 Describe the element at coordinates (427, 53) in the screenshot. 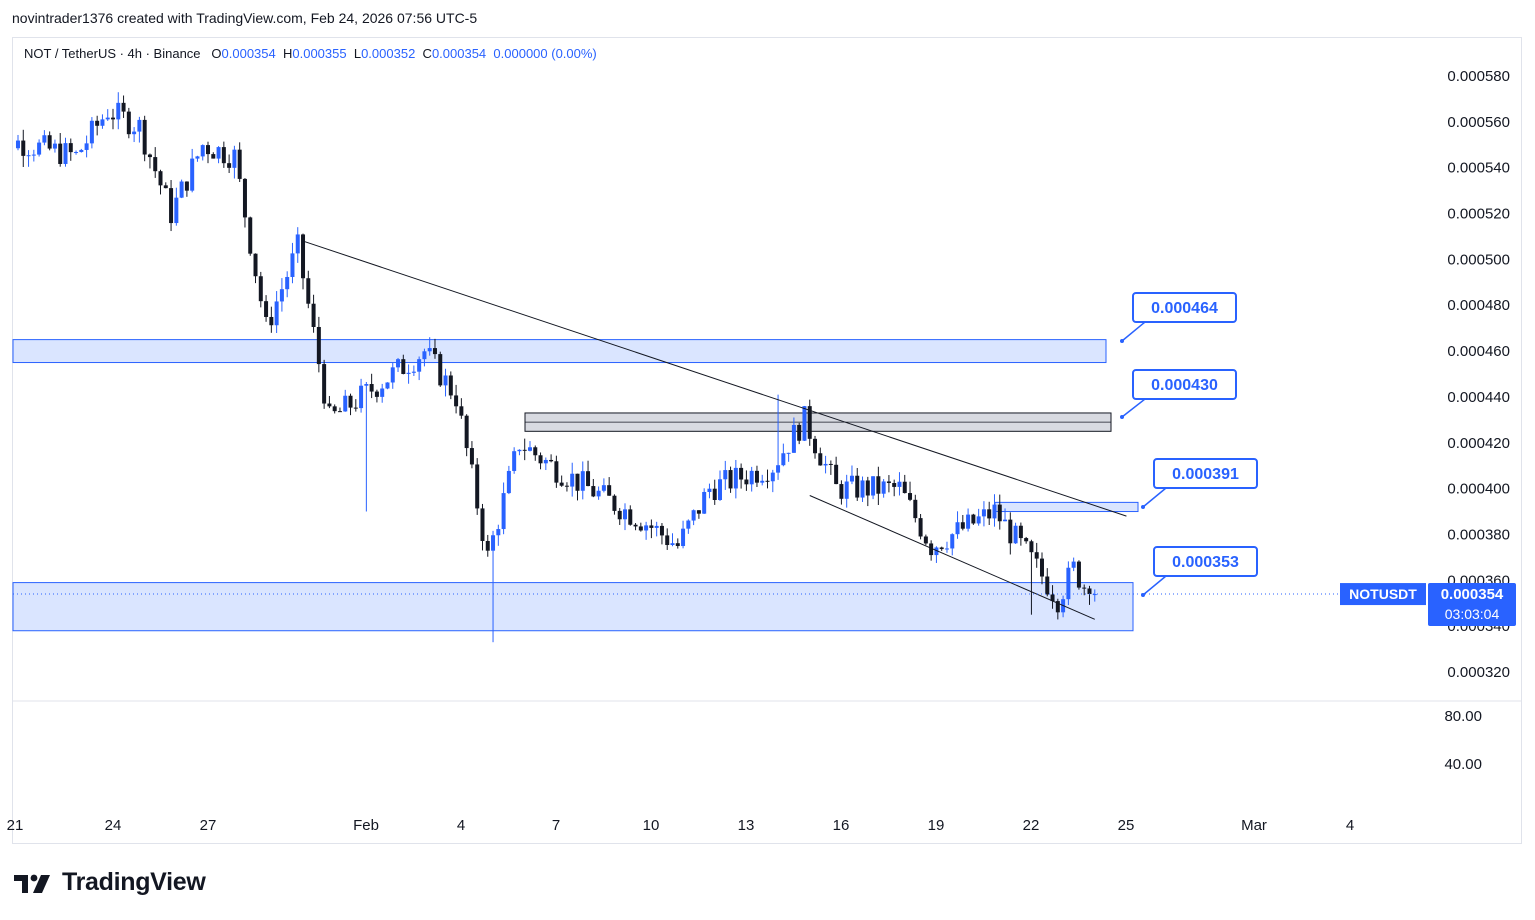

I see `close-label: C` at that location.